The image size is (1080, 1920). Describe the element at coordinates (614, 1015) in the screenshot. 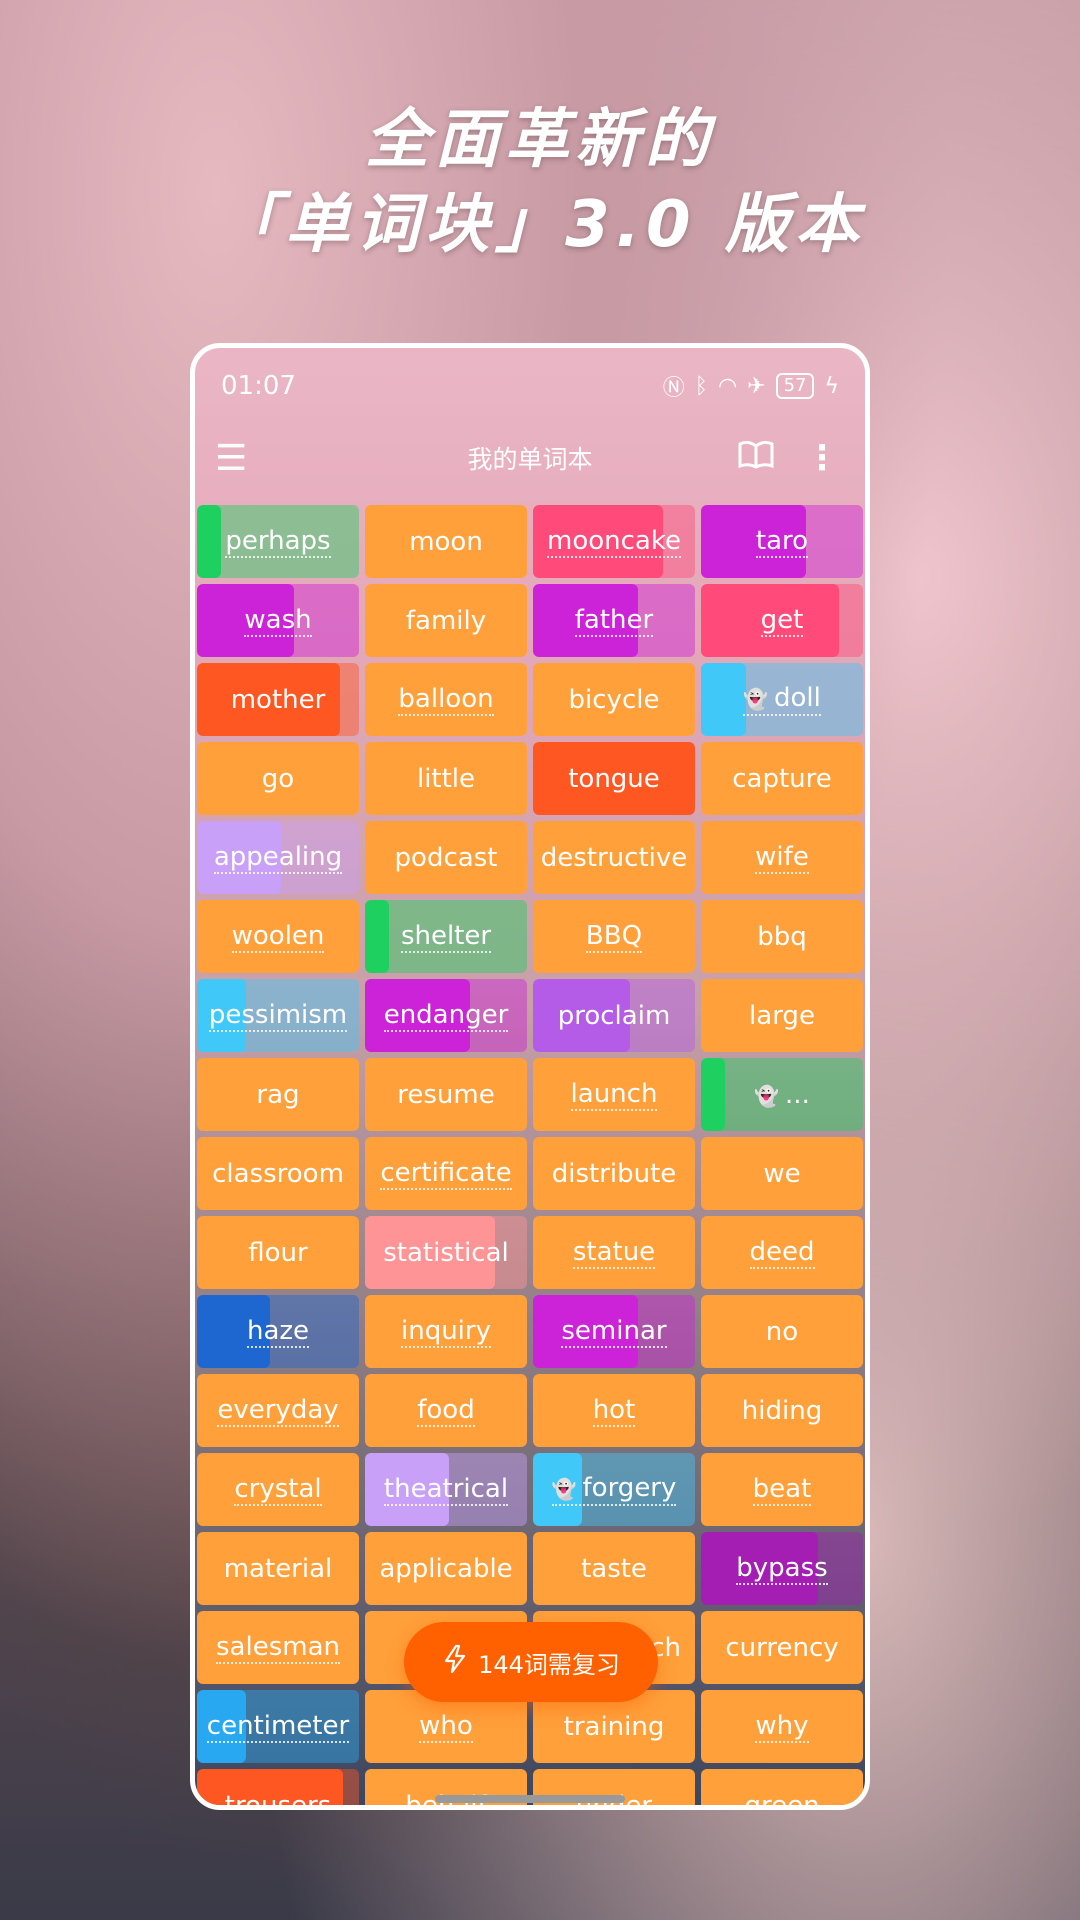

I see `word-block: proclaim` at that location.